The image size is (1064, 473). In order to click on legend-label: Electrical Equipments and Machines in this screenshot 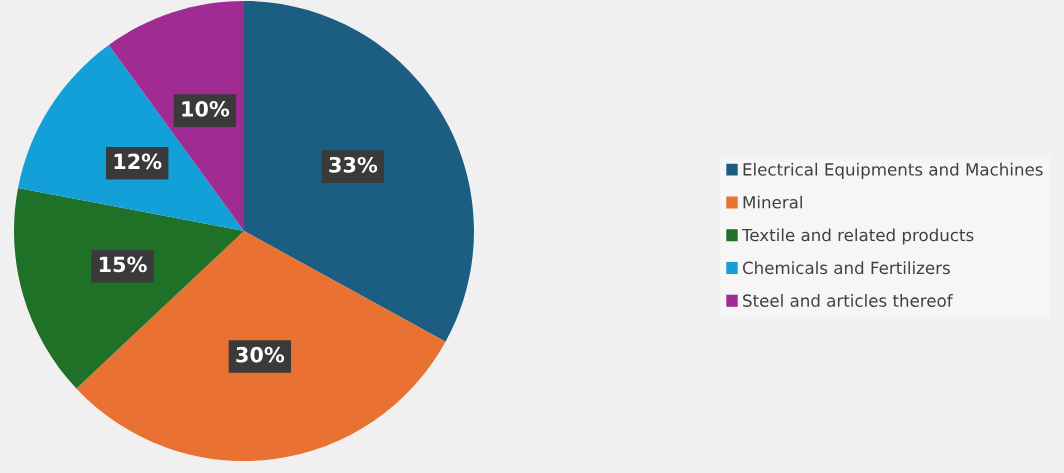, I will do `click(893, 170)`.